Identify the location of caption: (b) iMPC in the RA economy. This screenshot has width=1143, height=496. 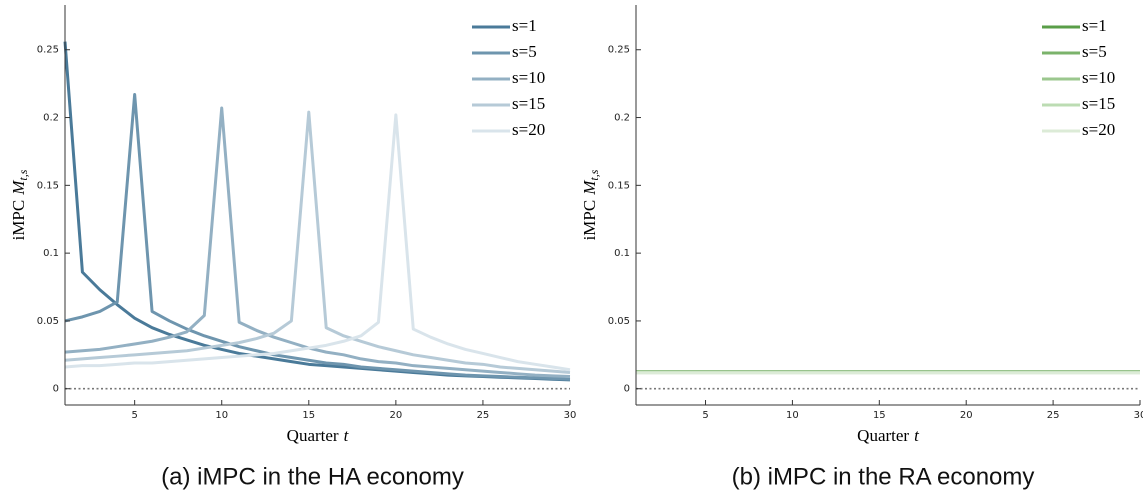
(883, 476).